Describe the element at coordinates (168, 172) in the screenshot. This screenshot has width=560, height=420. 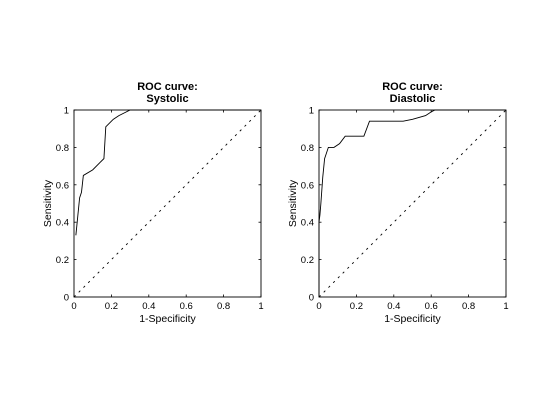
I see `roc-curve-line` at that location.